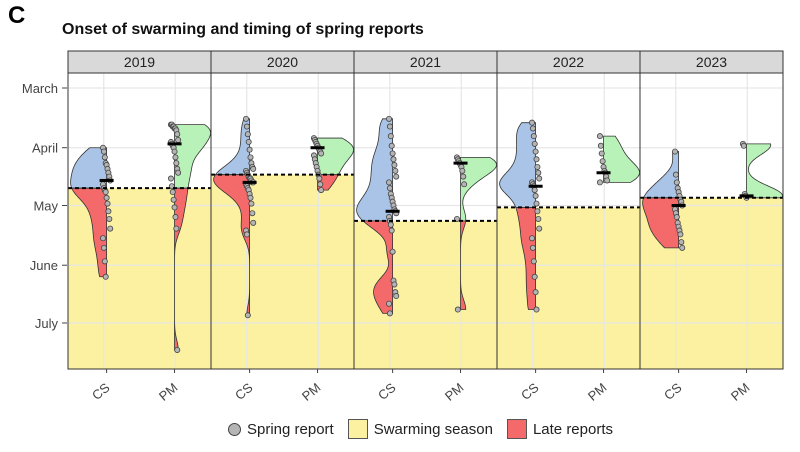  I want to click on legend-label: Late reports, so click(572, 429).